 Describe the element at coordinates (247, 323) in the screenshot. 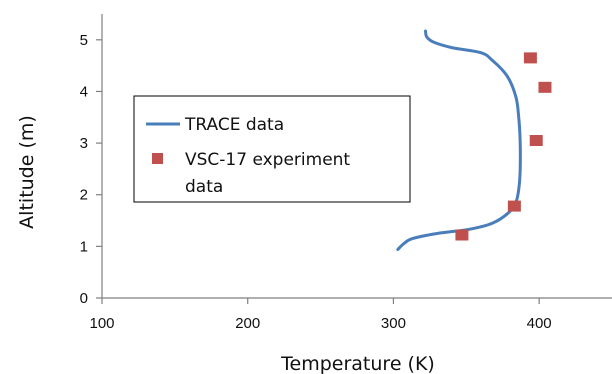

I see `x-tick-label: 200` at that location.